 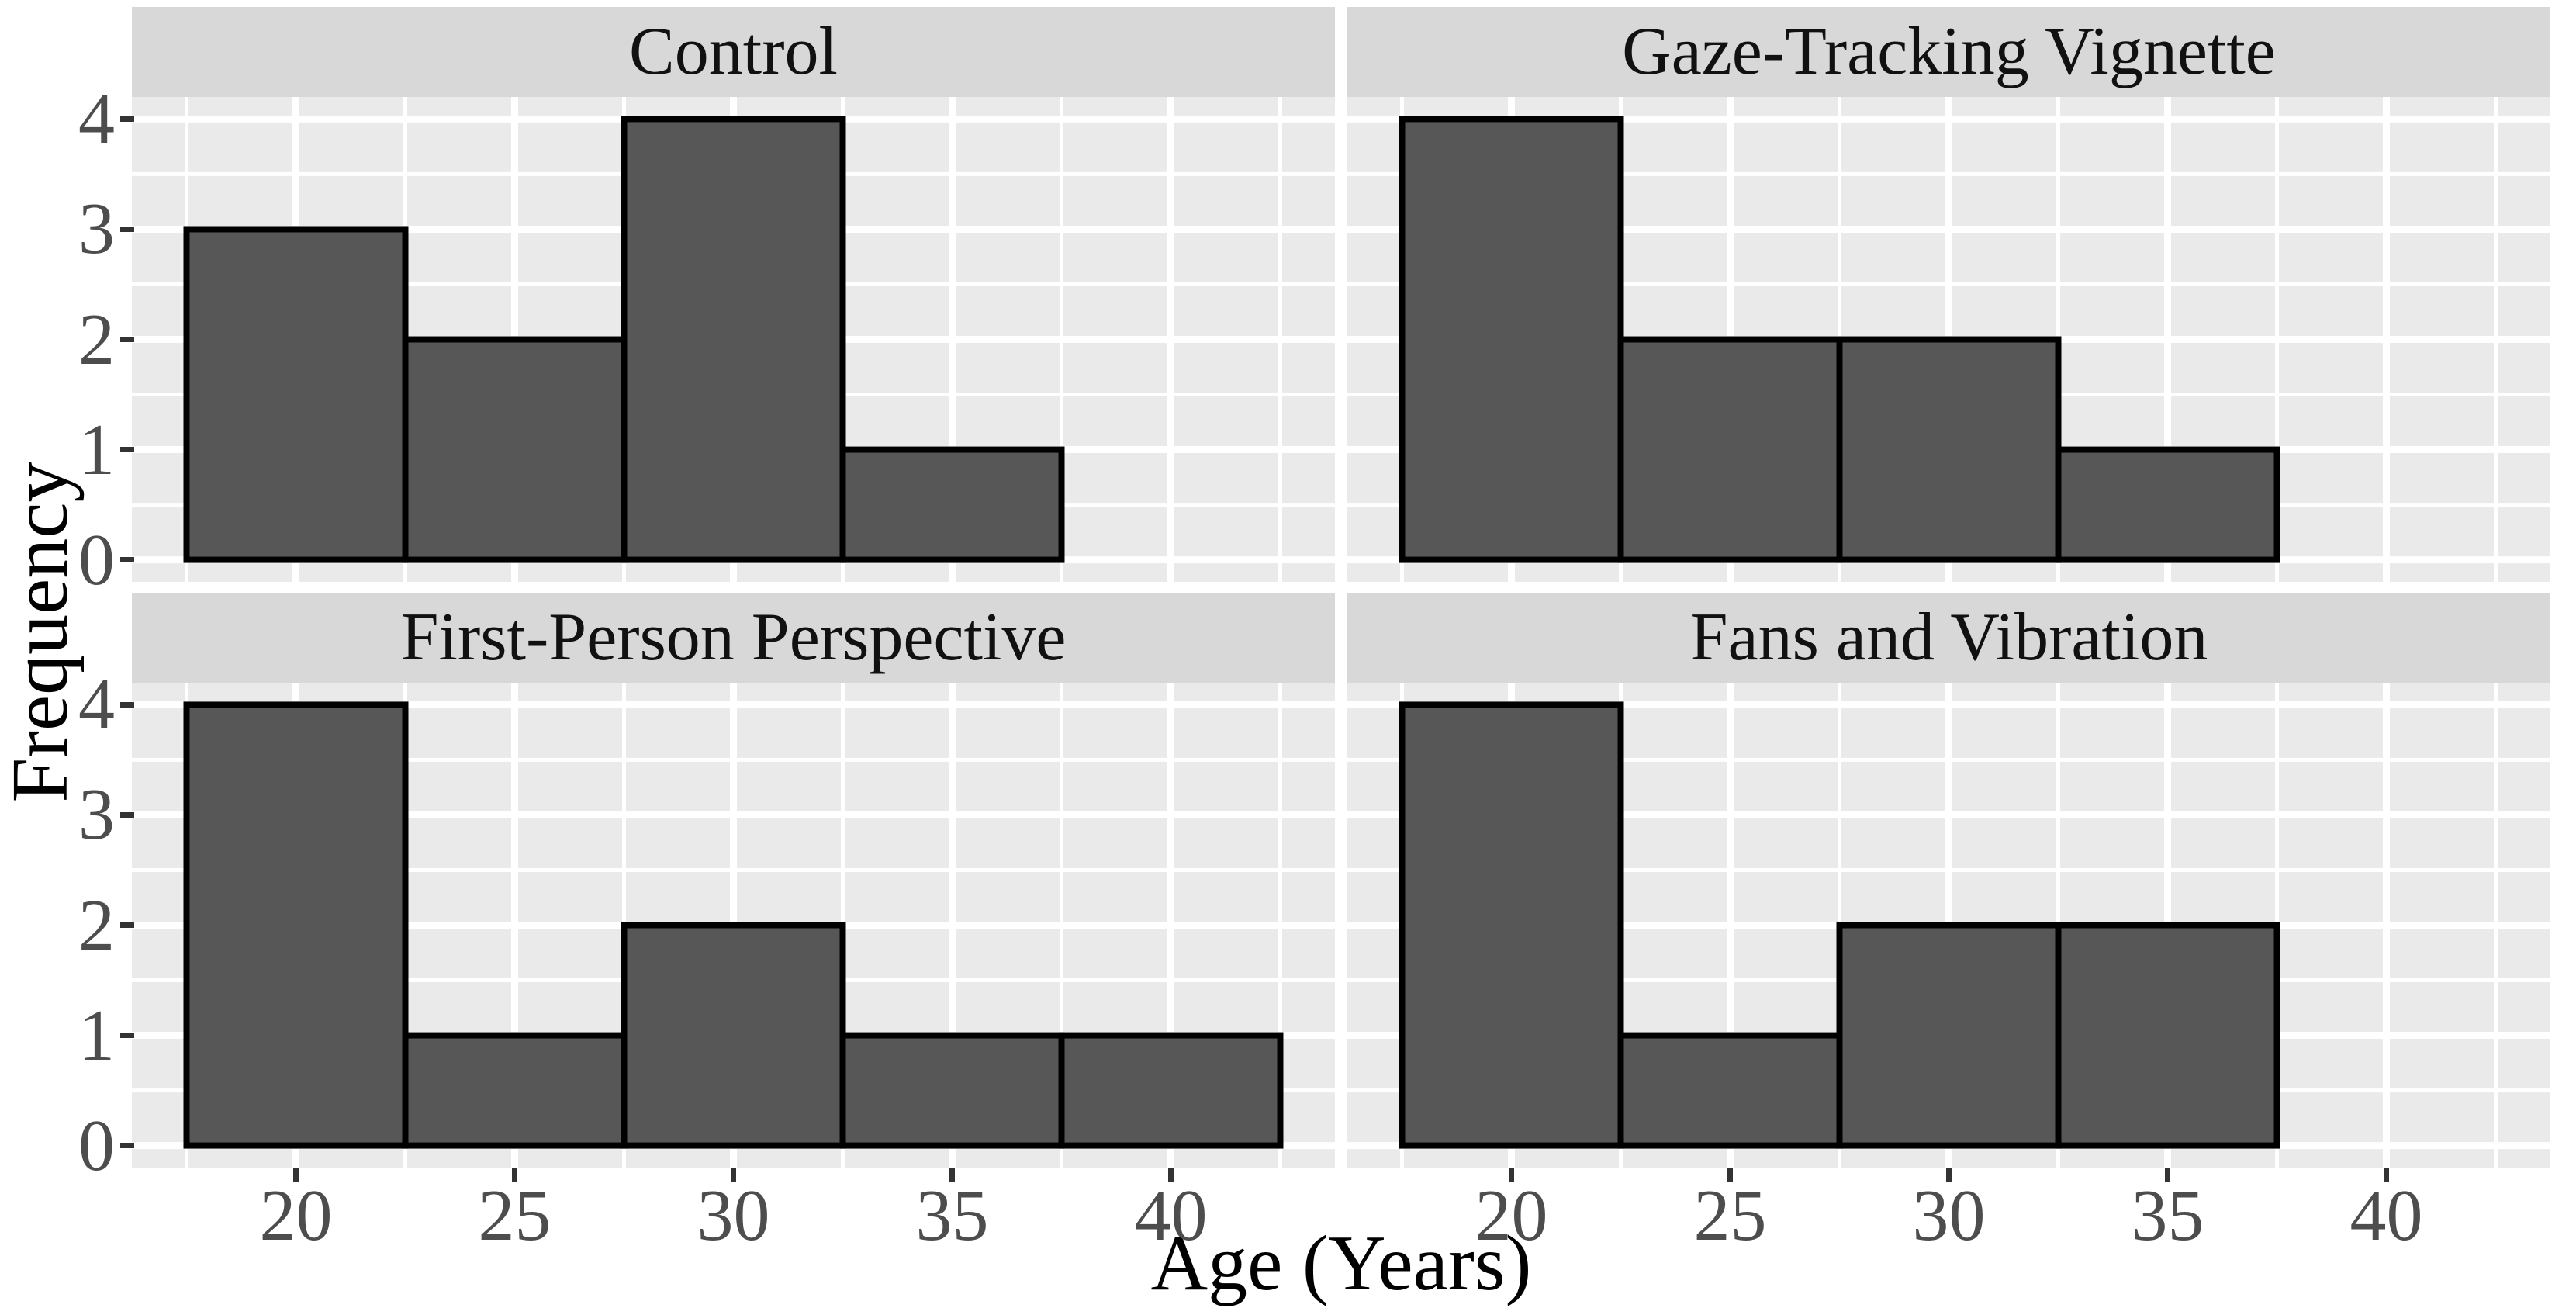 What do you see at coordinates (42, 632) in the screenshot?
I see `y-axis-title: Frequency` at bounding box center [42, 632].